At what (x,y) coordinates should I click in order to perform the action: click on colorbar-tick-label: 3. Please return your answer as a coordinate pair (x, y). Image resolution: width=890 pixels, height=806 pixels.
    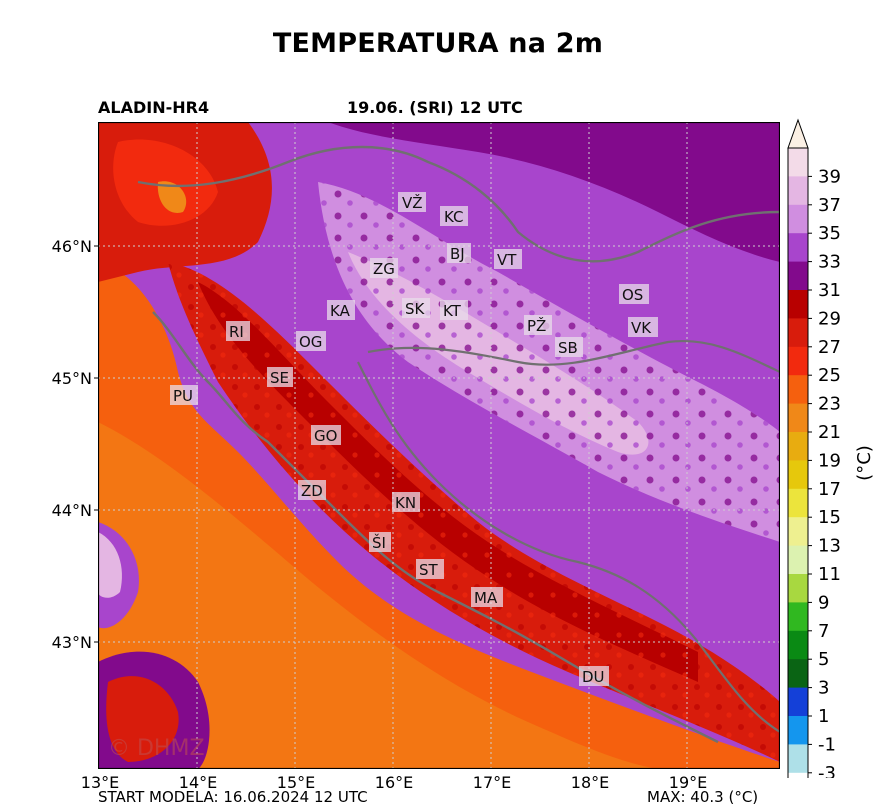
    Looking at the image, I should click on (823, 688).